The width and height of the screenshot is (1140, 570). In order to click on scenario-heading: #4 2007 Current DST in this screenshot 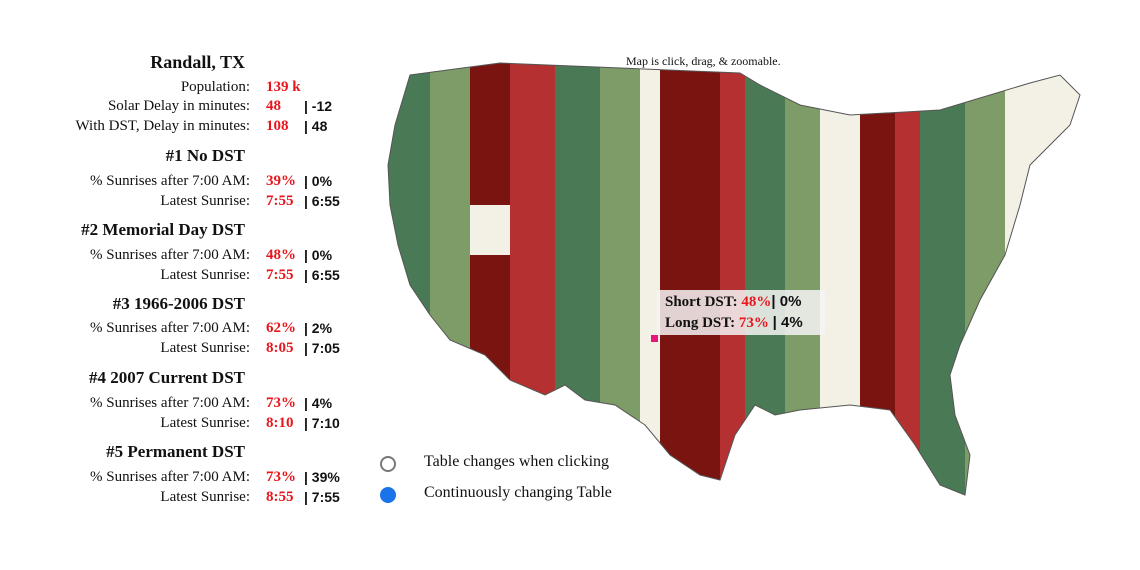, I will do `click(167, 377)`.